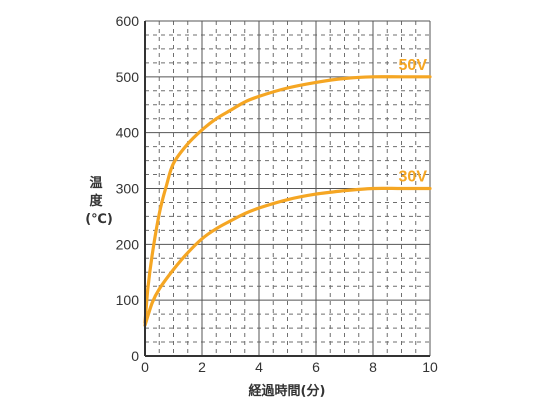 Image resolution: width=550 pixels, height=413 pixels. What do you see at coordinates (413, 177) in the screenshot?
I see `series-label-30v: 30V` at bounding box center [413, 177].